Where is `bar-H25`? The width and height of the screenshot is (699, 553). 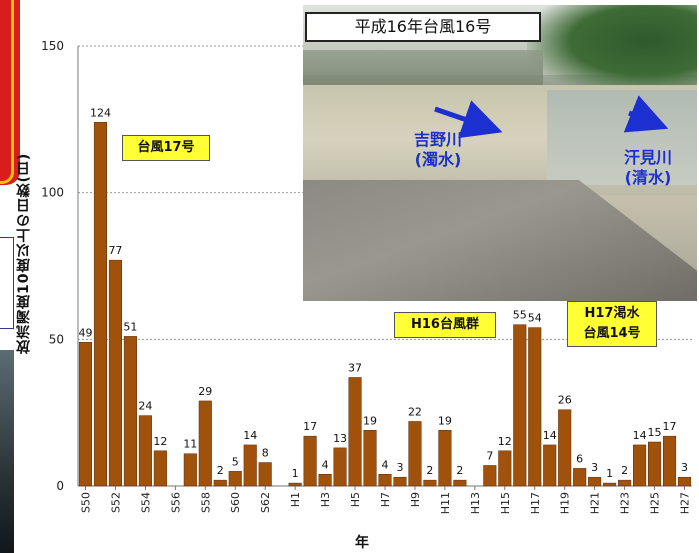 bar-H25 is located at coordinates (655, 464).